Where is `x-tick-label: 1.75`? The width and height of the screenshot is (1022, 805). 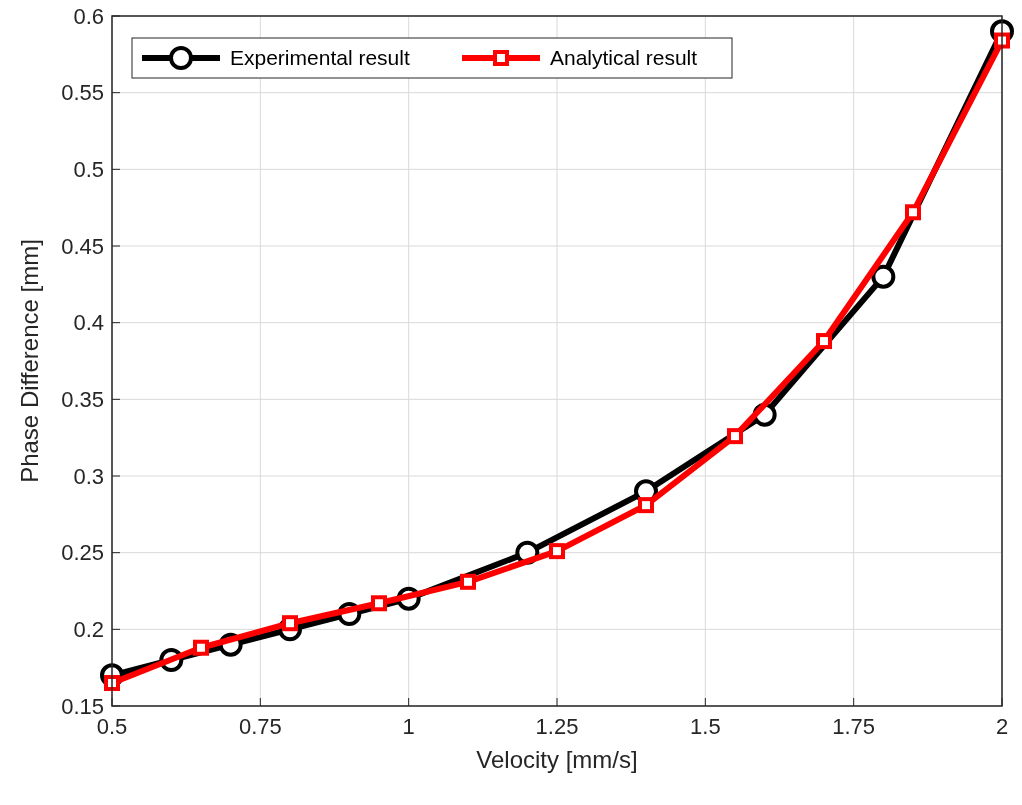
x-tick-label: 1.75 is located at coordinates (854, 726).